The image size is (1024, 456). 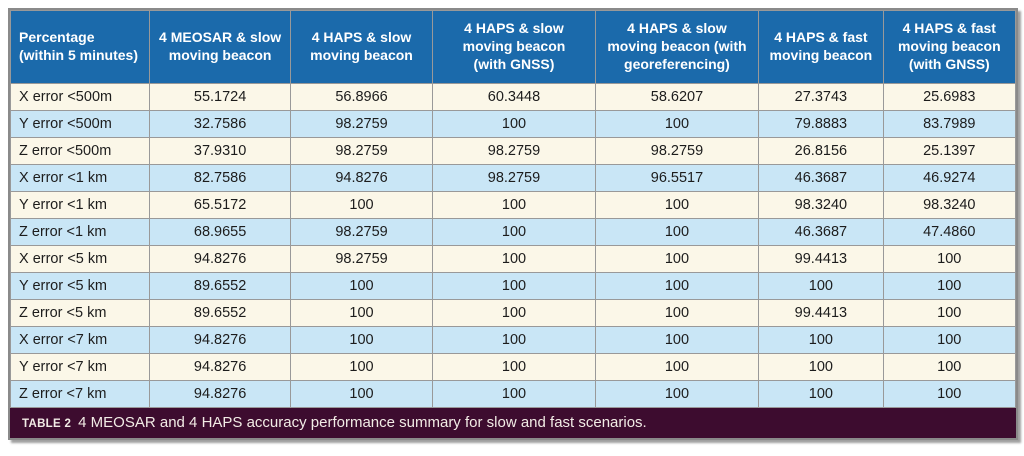 What do you see at coordinates (80, 205) in the screenshot?
I see `row-label: Y error <1 km` at bounding box center [80, 205].